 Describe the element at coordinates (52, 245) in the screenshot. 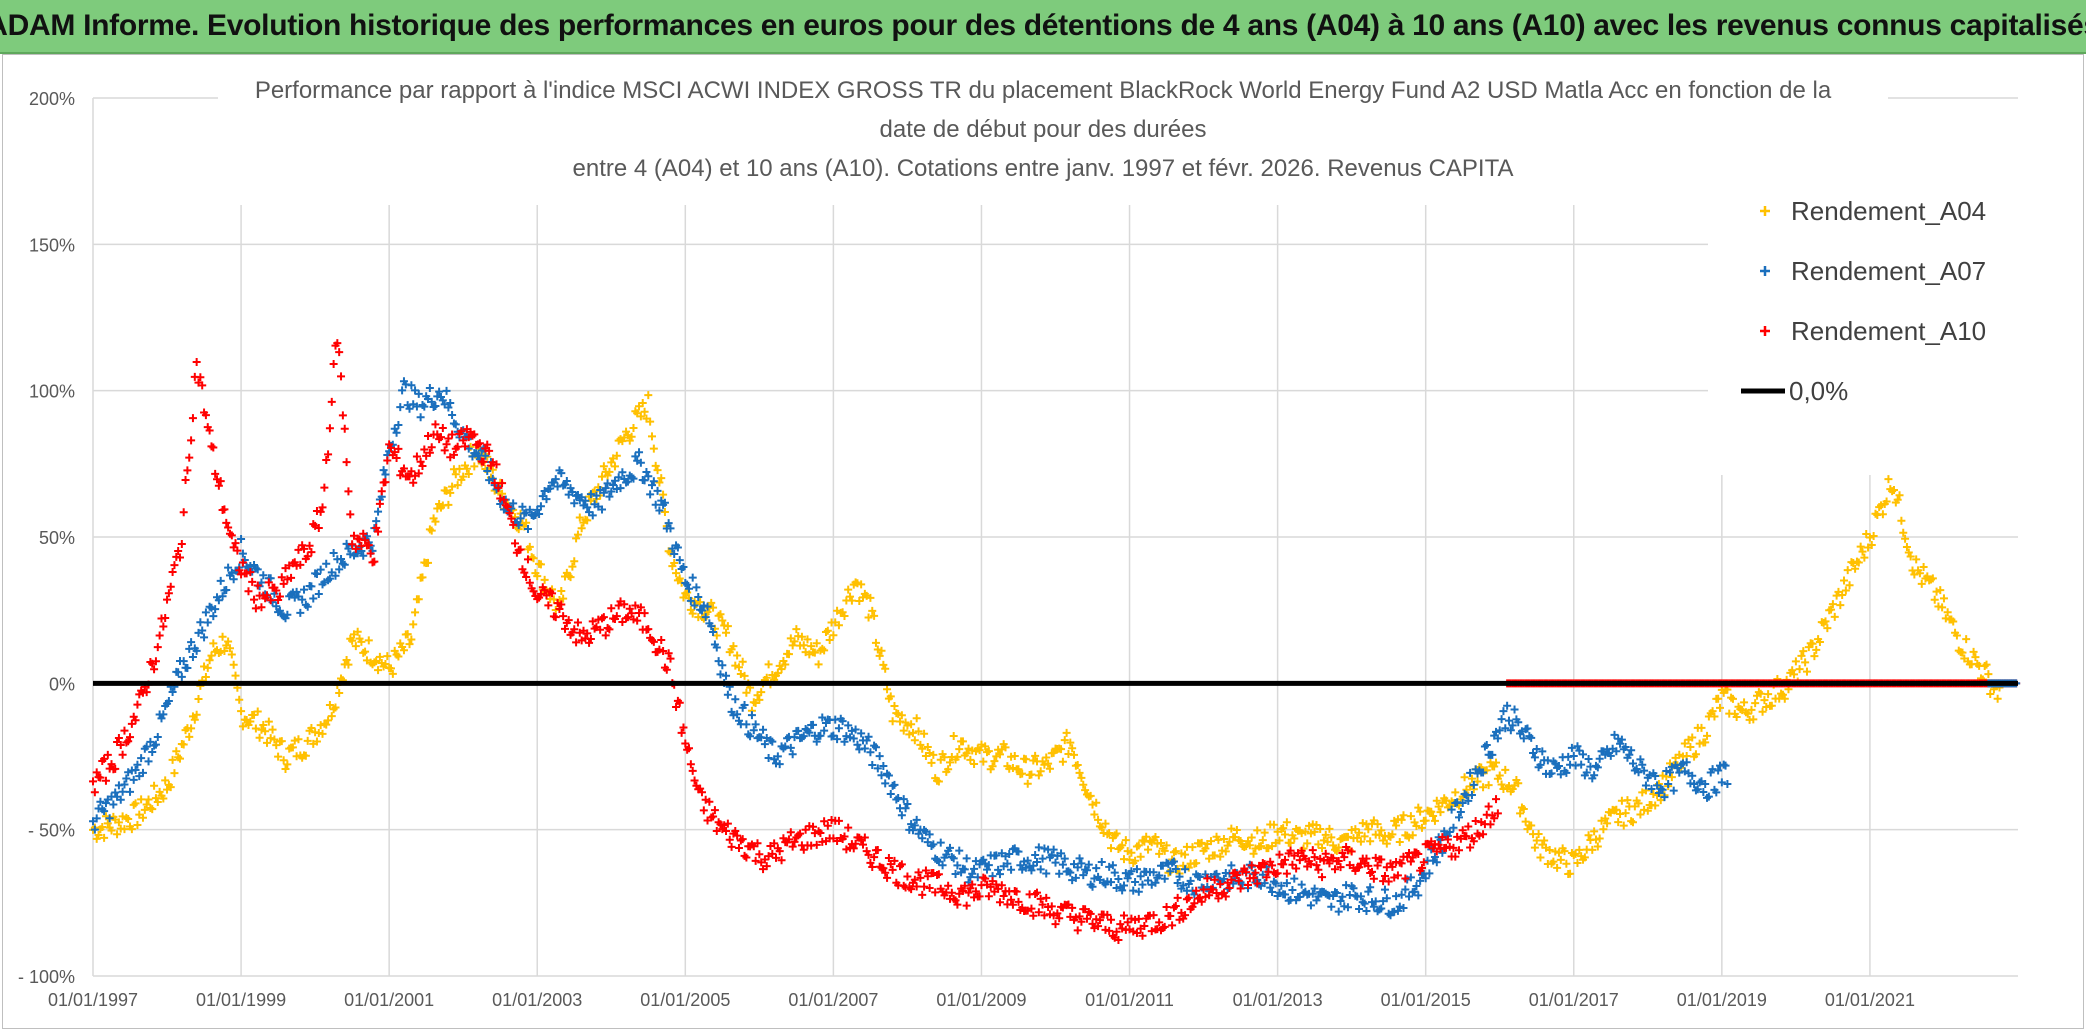

I see `y-tick-label: 150%` at that location.